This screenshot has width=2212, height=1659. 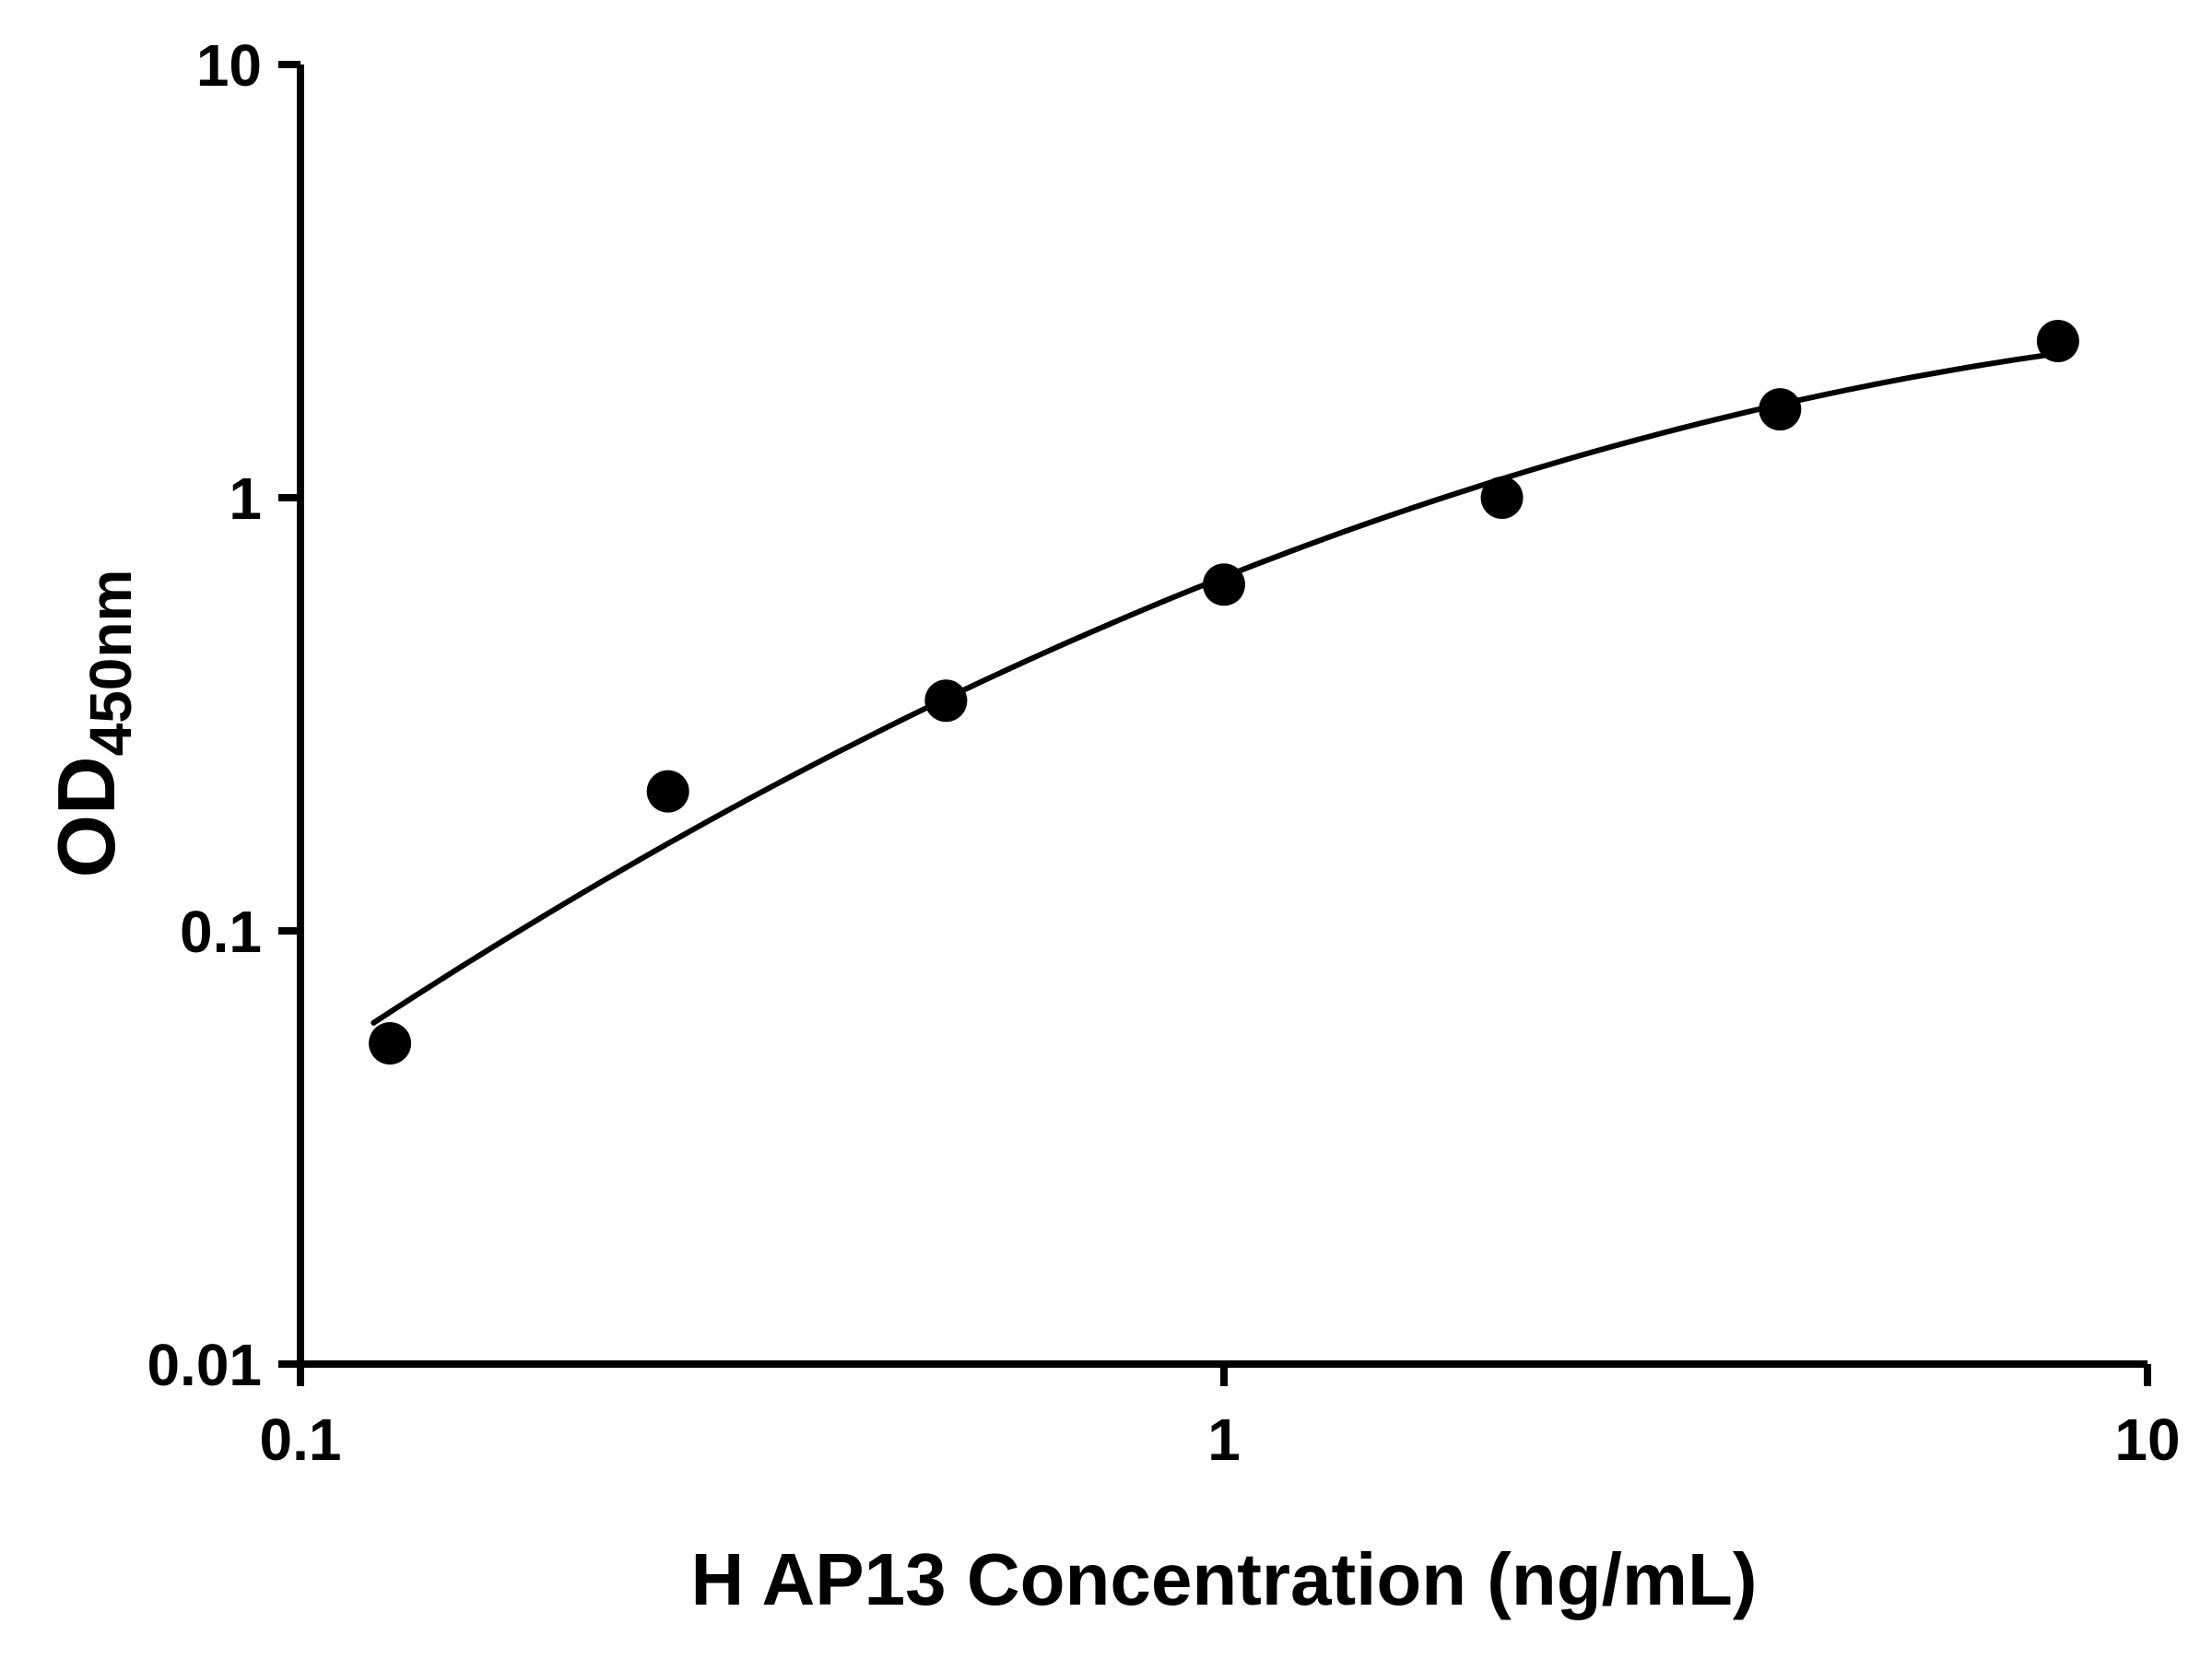 What do you see at coordinates (1224, 1579) in the screenshot?
I see `x-axis-title: H AP13 Concentration (ng/mL)` at bounding box center [1224, 1579].